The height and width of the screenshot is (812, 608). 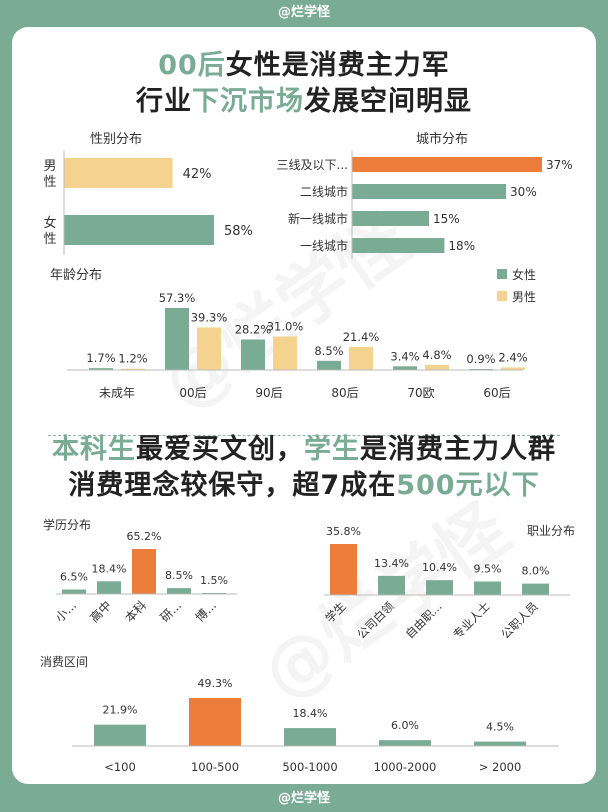 I want to click on age-category-label: 未成年, so click(x=117, y=393).